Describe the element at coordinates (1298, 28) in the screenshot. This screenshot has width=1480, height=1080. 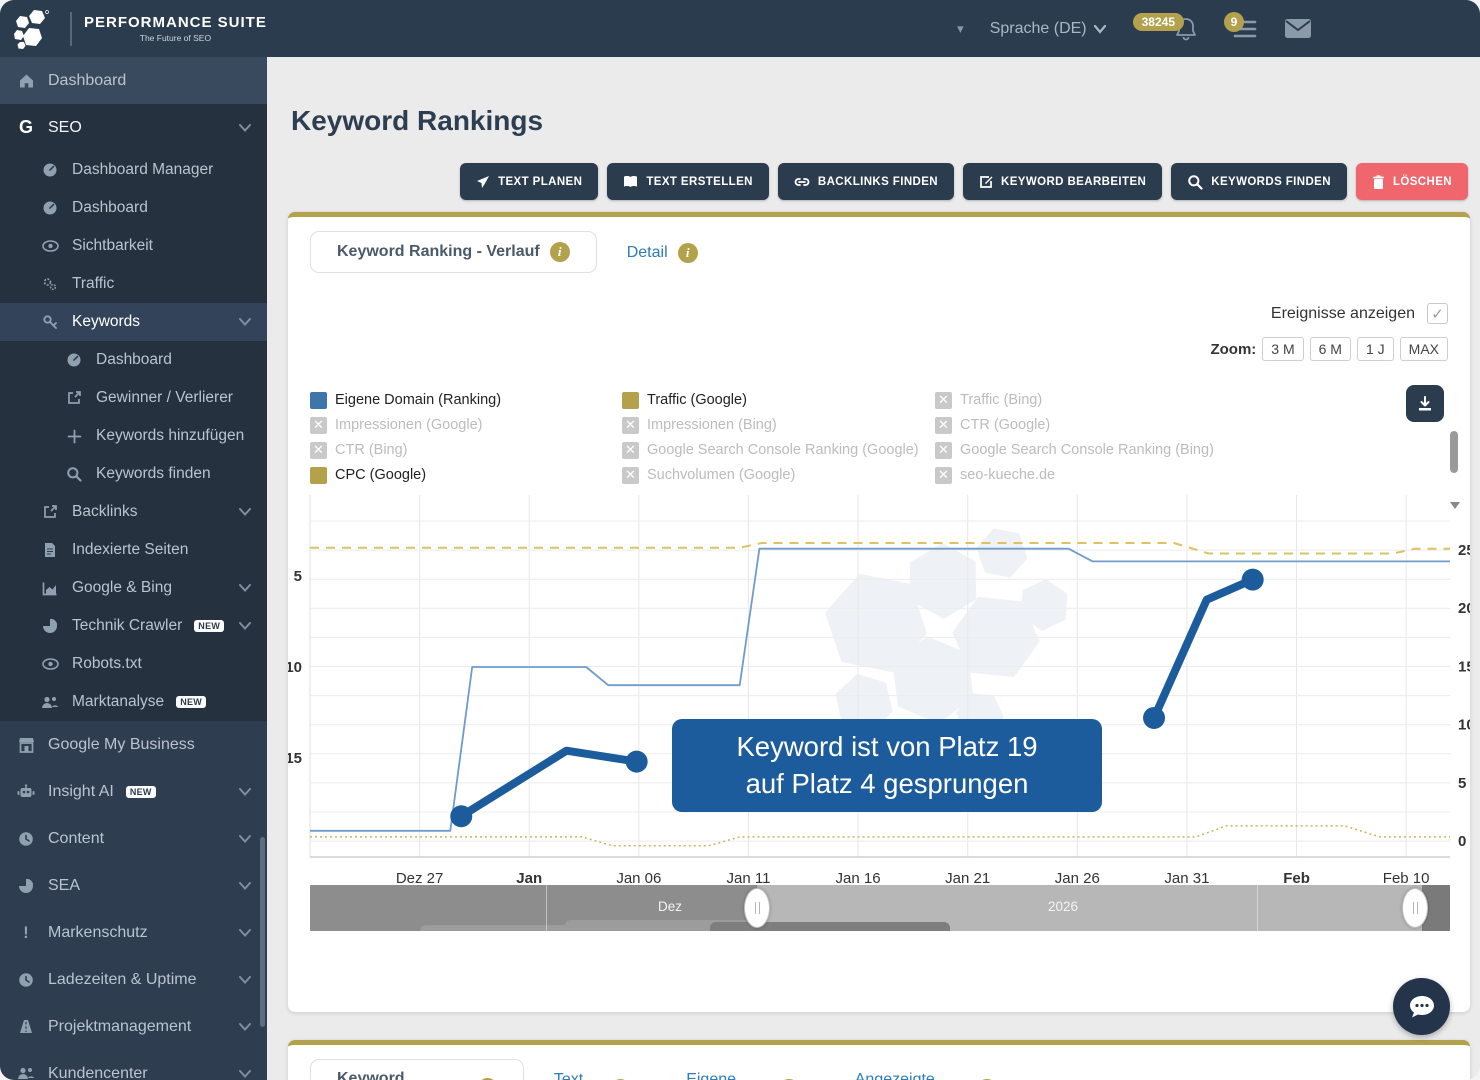
I see `mail-button` at that location.